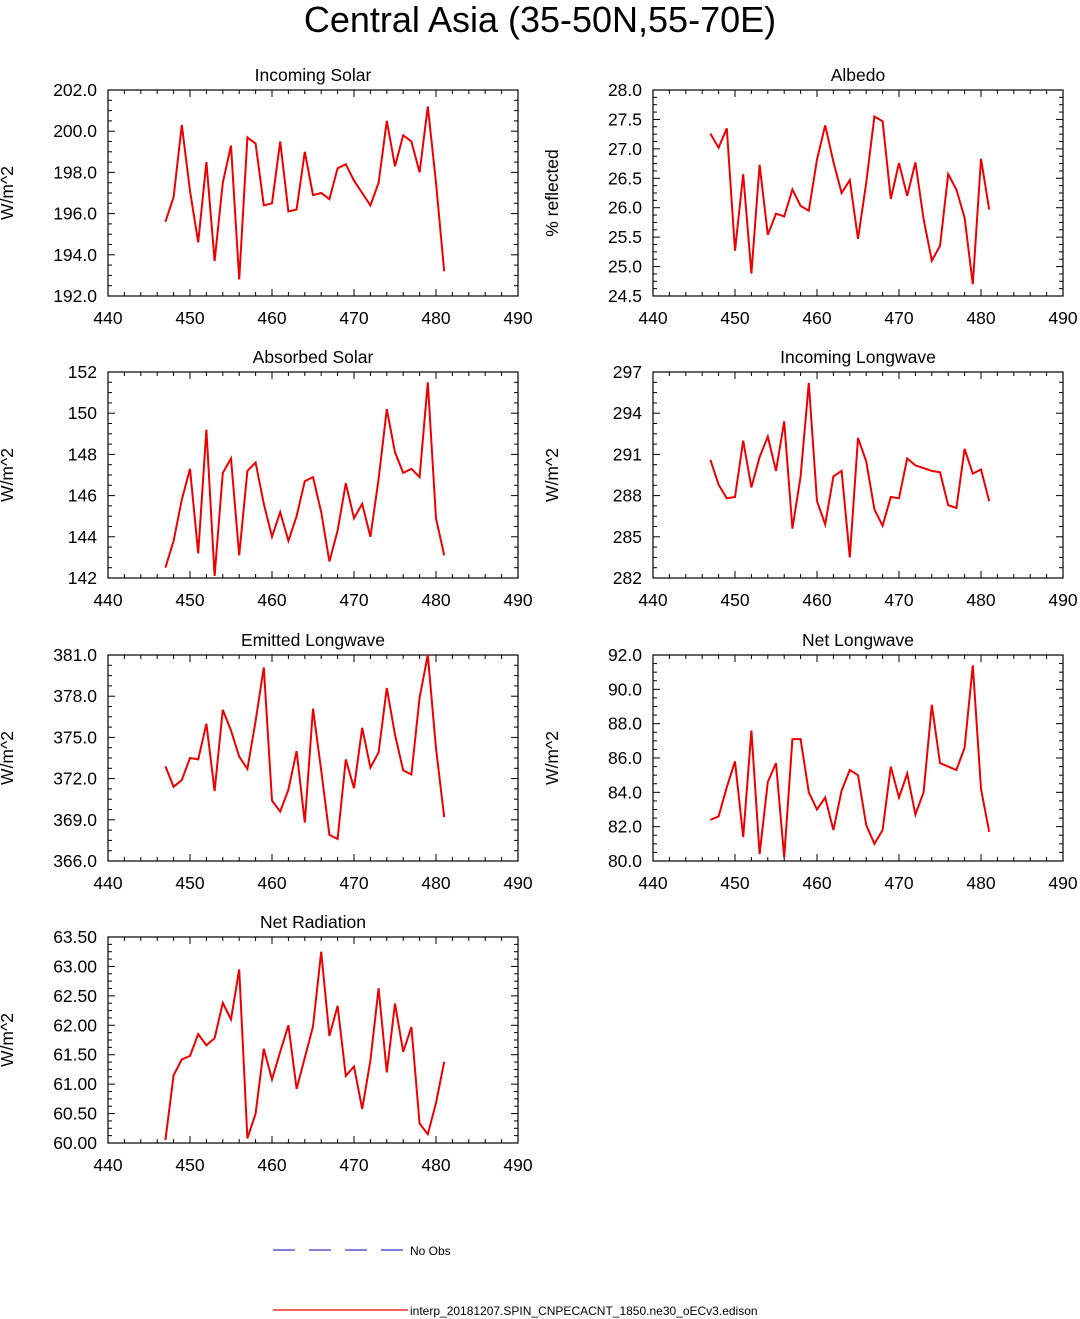 This screenshot has width=1080, height=1319. What do you see at coordinates (625, 208) in the screenshot?
I see `y-tick-label: 26.0` at bounding box center [625, 208].